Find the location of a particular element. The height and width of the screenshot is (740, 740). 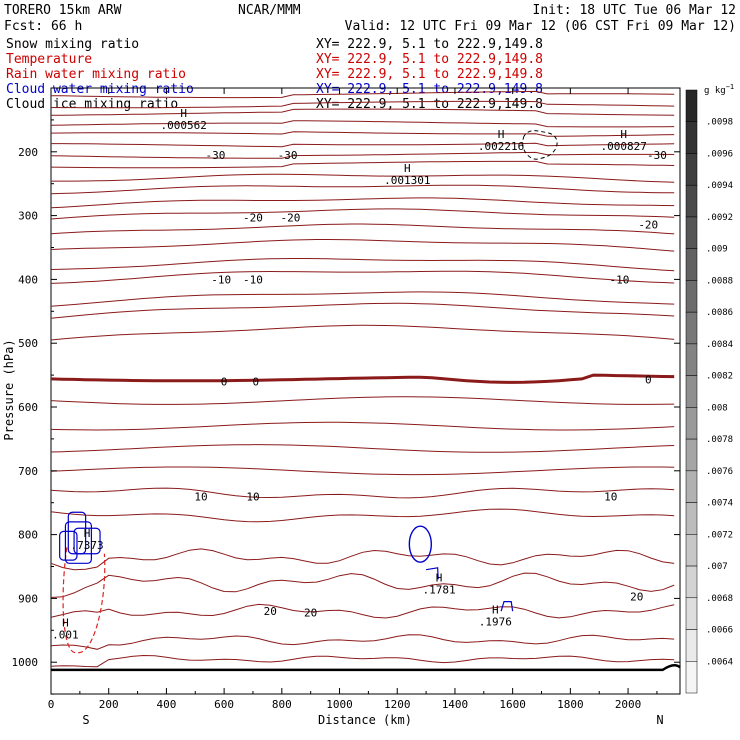

x-tick-label: 1400 is located at coordinates (455, 704).